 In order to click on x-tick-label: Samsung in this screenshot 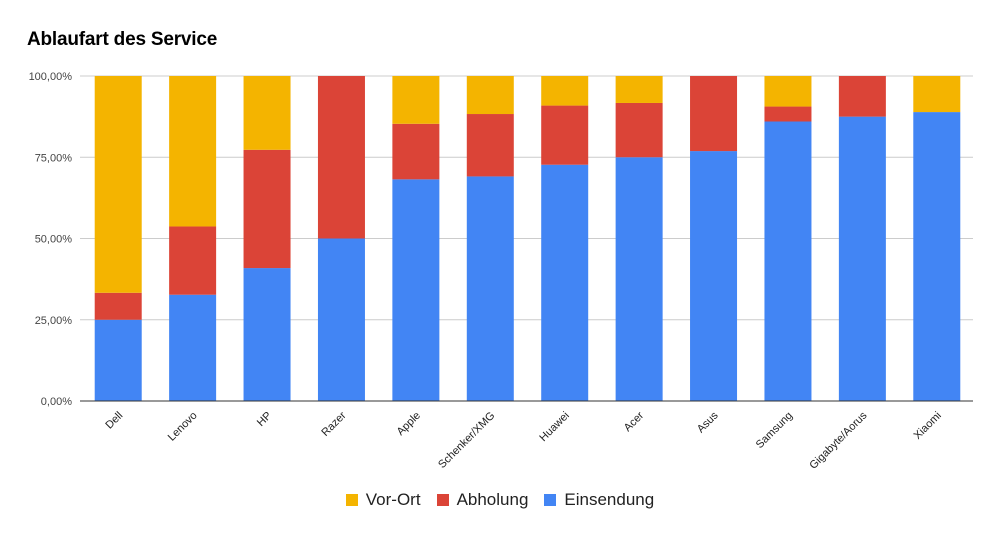, I will do `click(774, 430)`.